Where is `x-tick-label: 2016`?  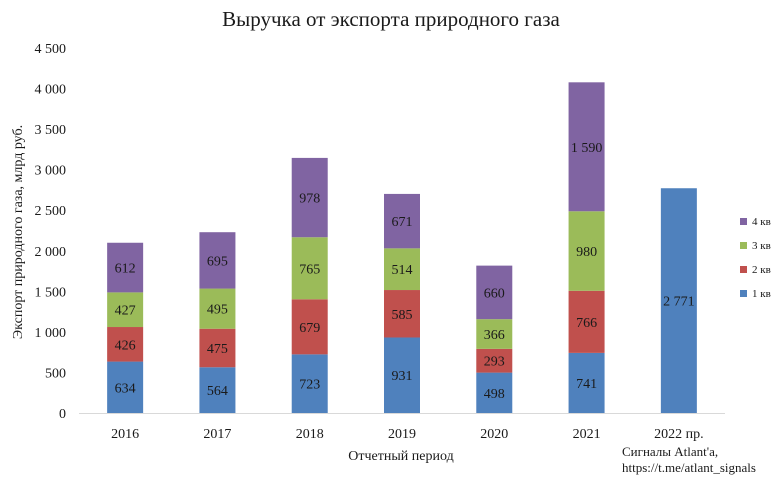 x-tick-label: 2016 is located at coordinates (125, 434).